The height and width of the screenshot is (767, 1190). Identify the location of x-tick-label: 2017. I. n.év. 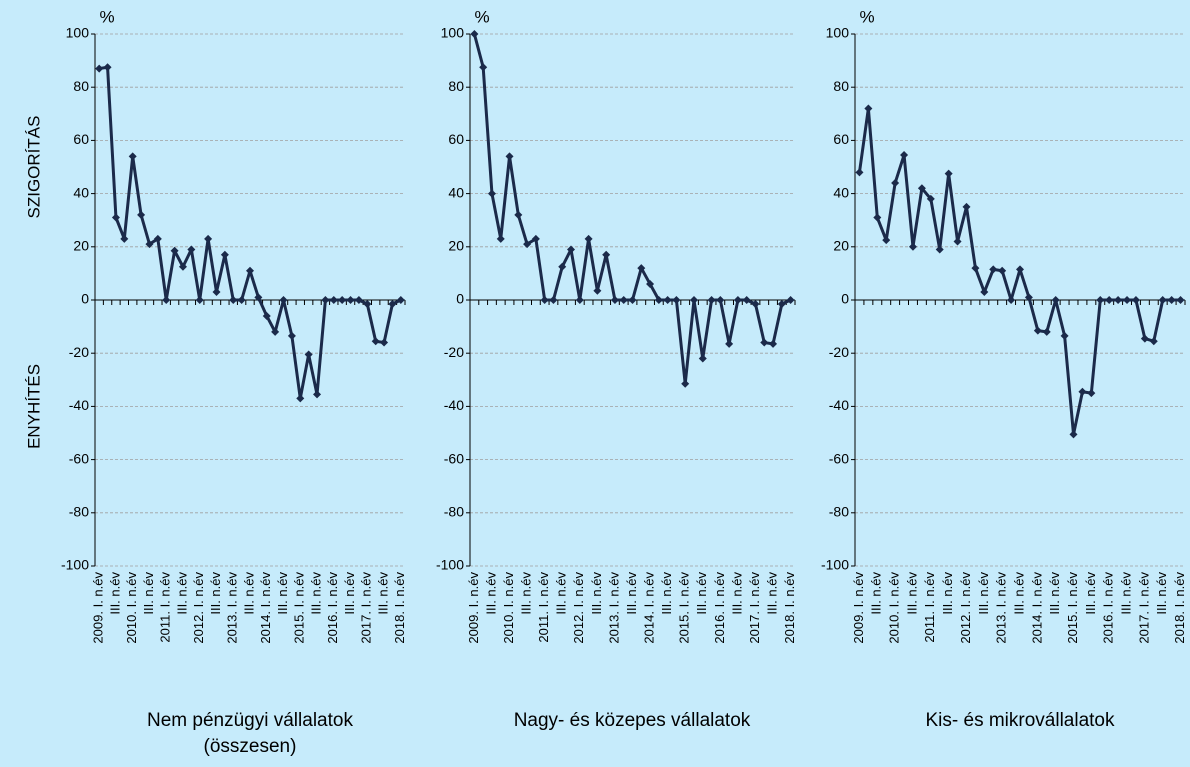
(754, 608).